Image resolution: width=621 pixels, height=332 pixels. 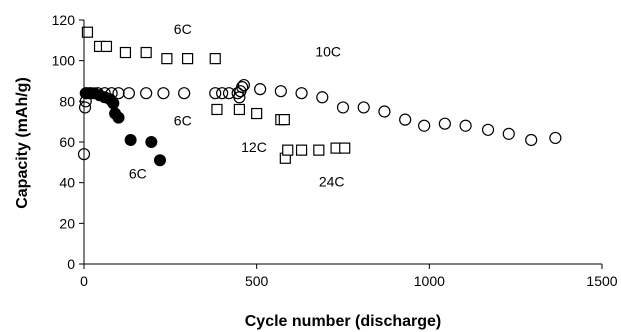 What do you see at coordinates (67, 101) in the screenshot?
I see `y-tick-label: 80` at bounding box center [67, 101].